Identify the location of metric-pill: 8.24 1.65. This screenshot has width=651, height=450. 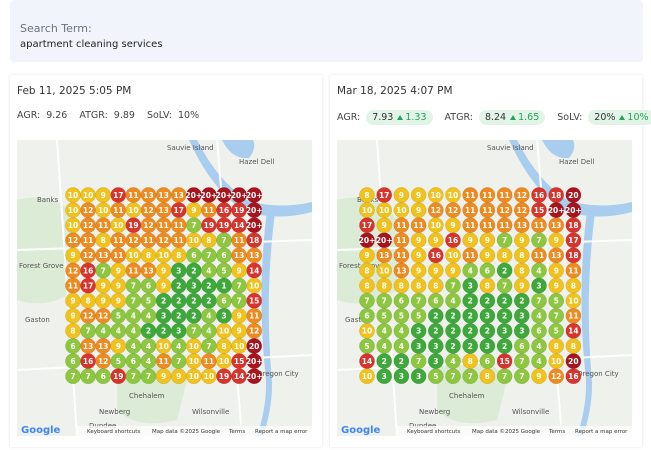
(512, 117).